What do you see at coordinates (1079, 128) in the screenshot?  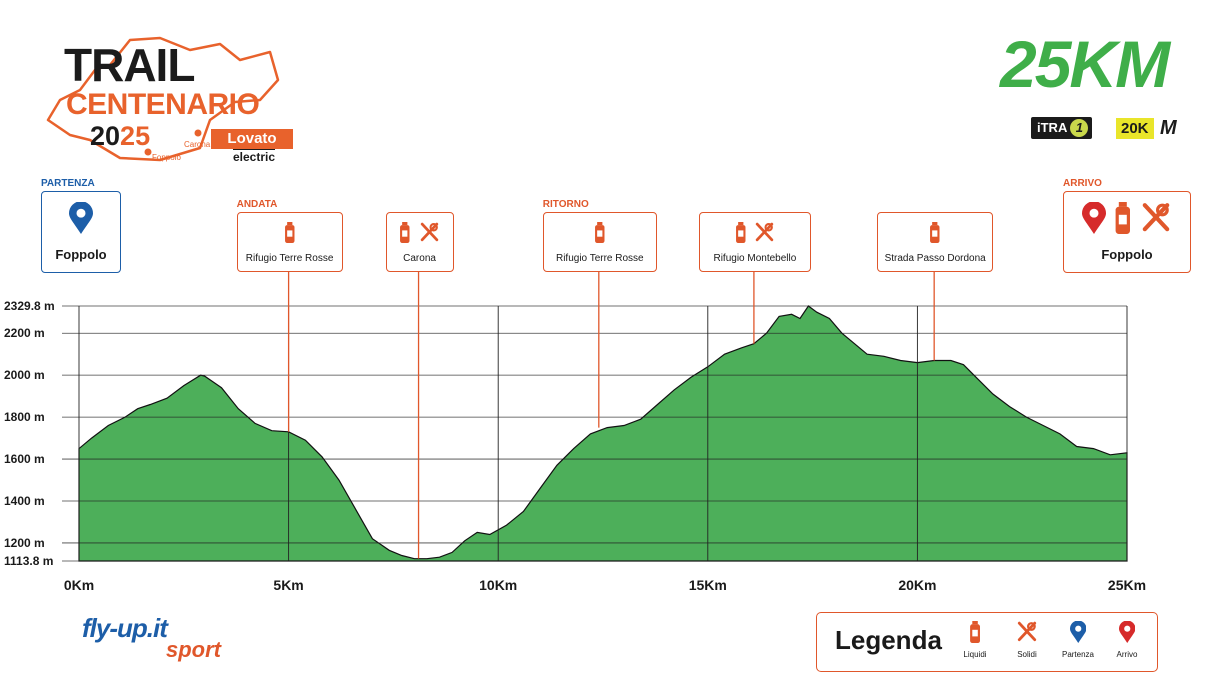 I see `itra-points: 1` at bounding box center [1079, 128].